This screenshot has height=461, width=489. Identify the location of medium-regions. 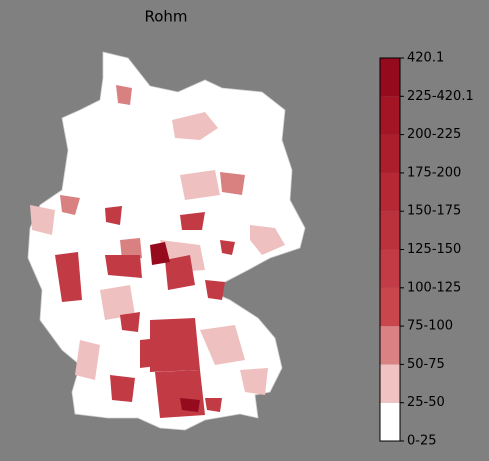
(152, 172).